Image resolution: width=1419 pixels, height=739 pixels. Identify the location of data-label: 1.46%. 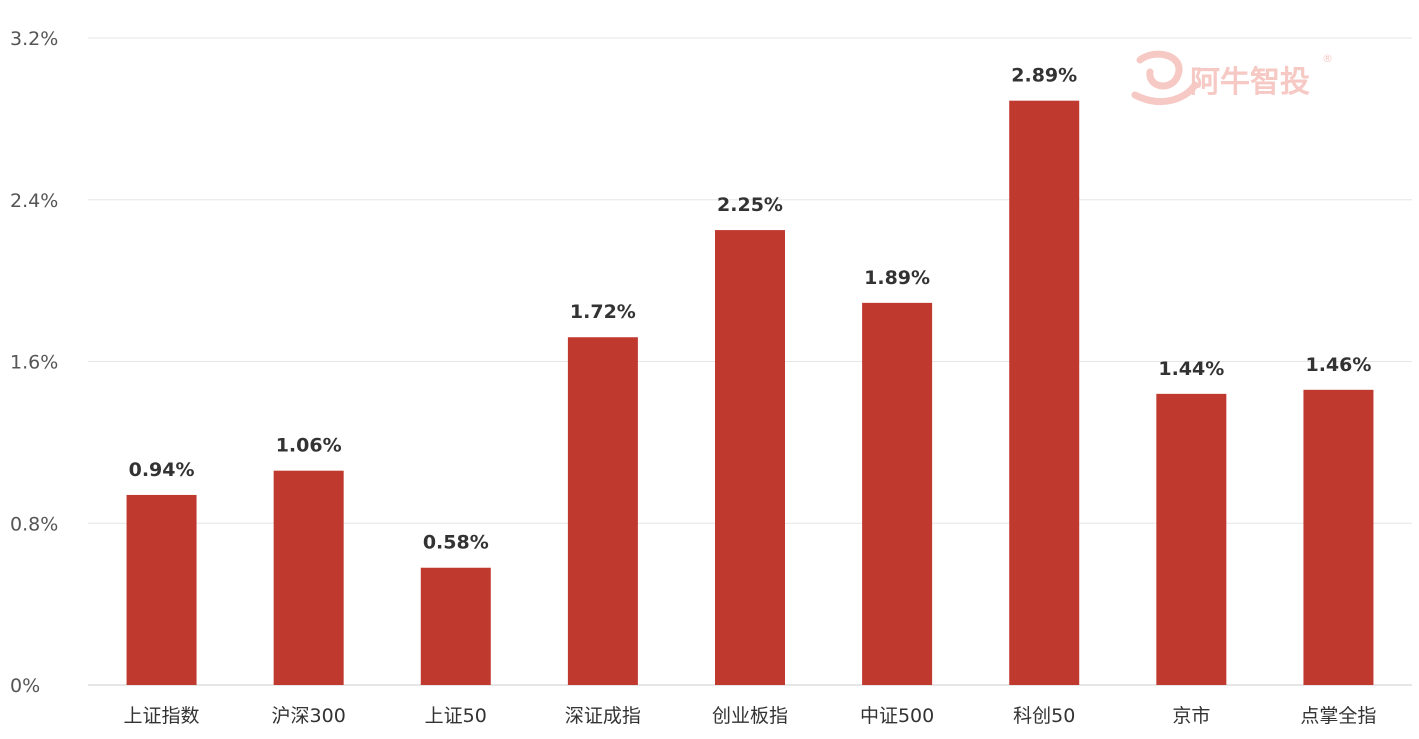
(1338, 365).